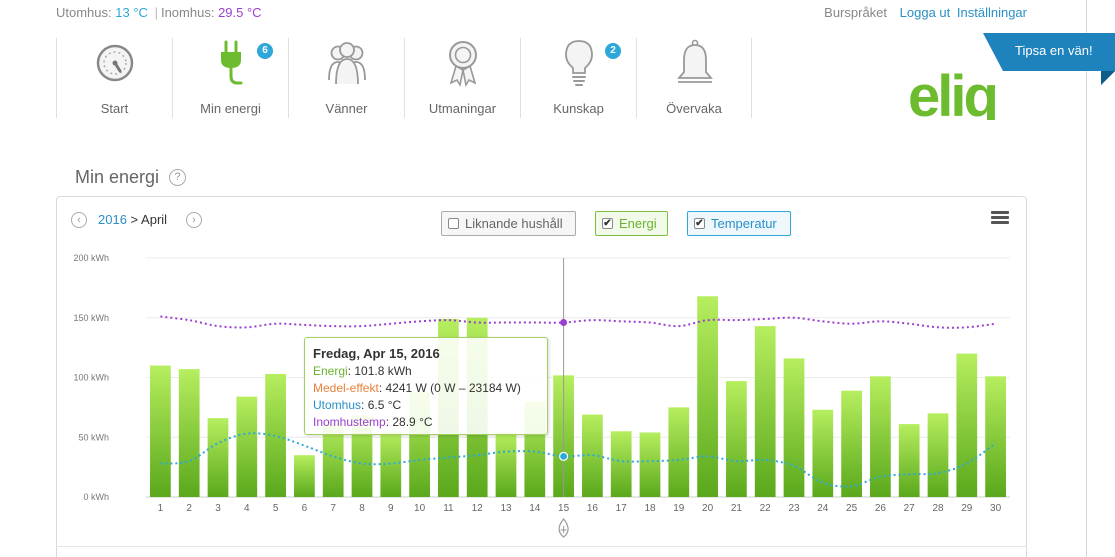 This screenshot has height=557, width=1115. I want to click on nav-item-overvaka: Övervaka, so click(694, 78).